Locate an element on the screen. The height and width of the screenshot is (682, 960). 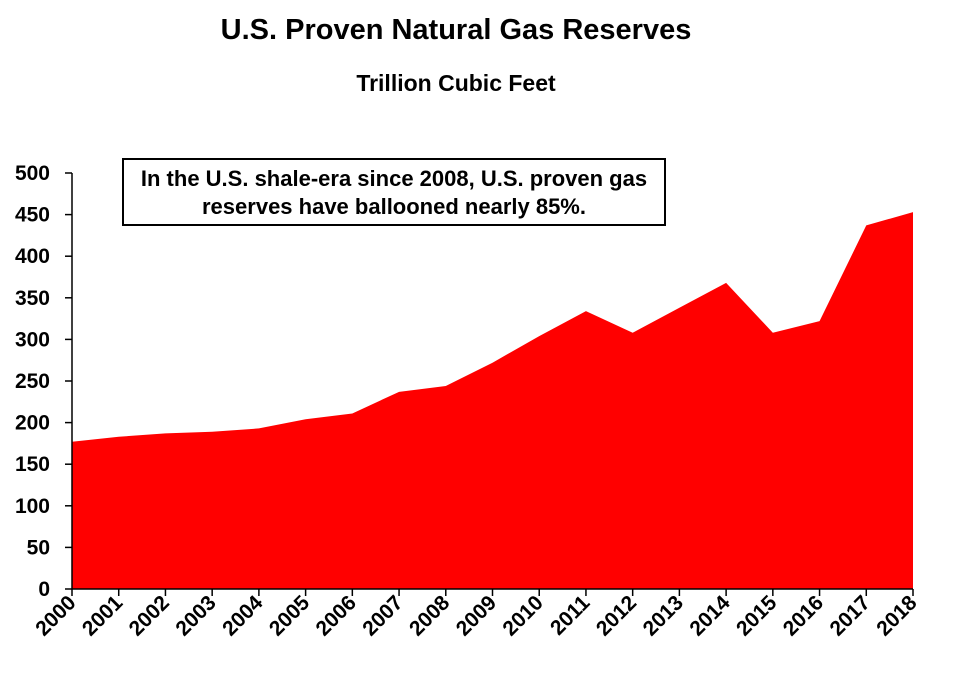
x-tick-label: 2005 is located at coordinates (290, 616).